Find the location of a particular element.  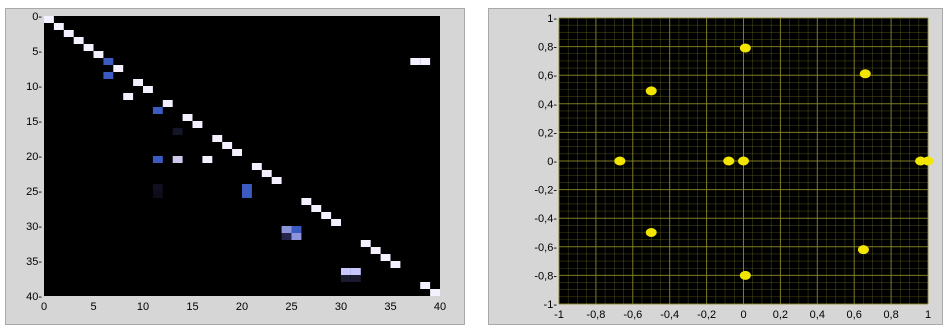

heatmap-x-tick-label: 35 is located at coordinates (390, 307).